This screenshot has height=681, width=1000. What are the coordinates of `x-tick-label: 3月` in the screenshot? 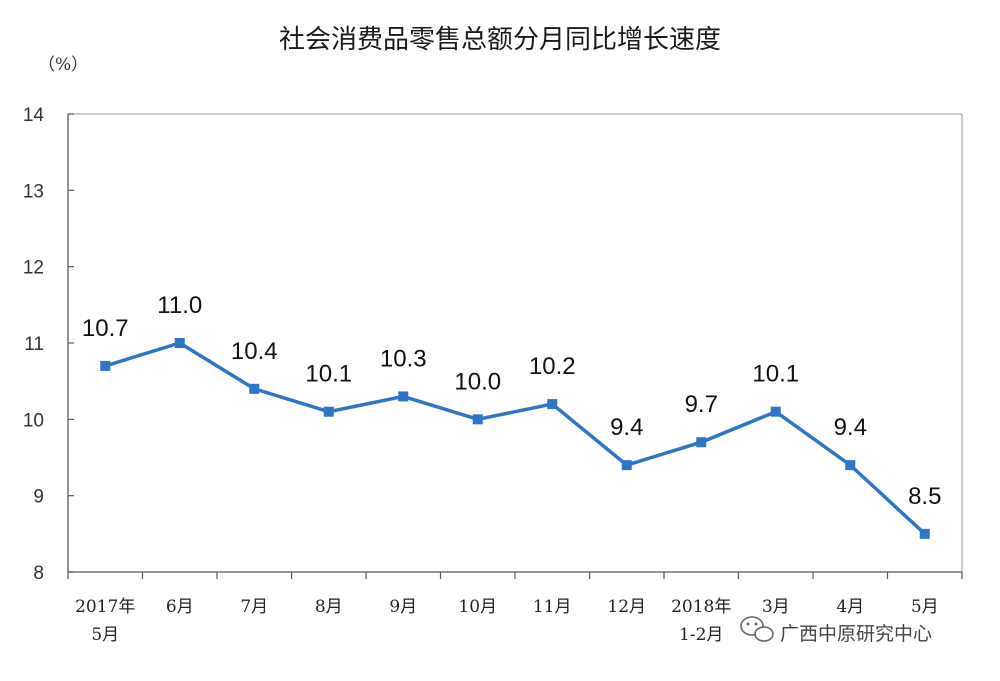 It's located at (776, 607).